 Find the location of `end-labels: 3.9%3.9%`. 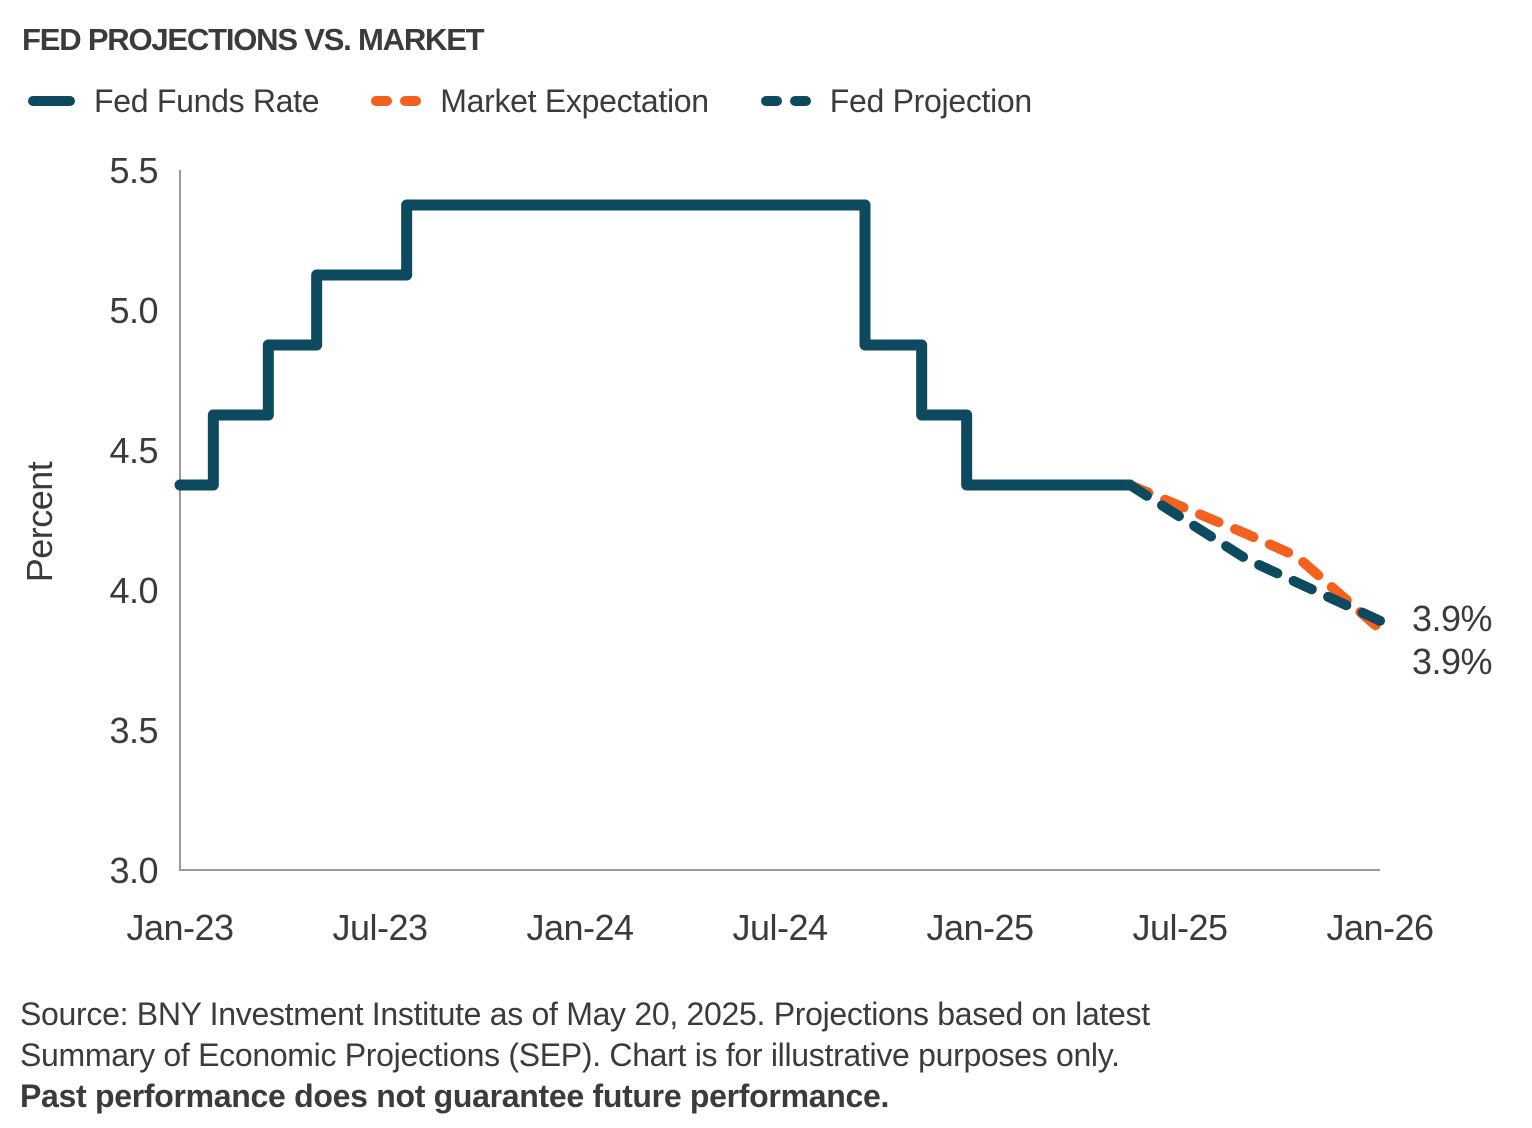

end-labels: 3.9%3.9% is located at coordinates (1452, 640).